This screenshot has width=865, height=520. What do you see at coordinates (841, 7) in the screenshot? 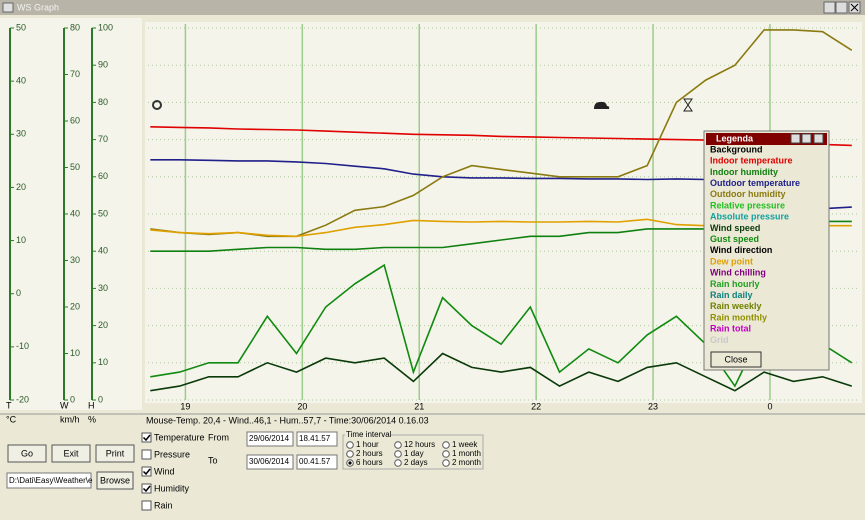
I see `maximize-button` at bounding box center [841, 7].